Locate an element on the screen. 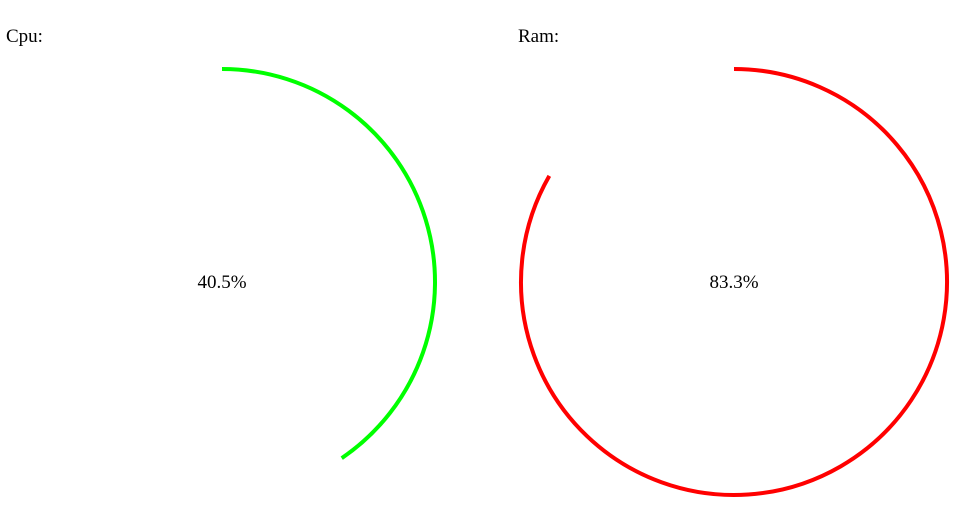 The image size is (958, 507). cpu-label: Cpu: is located at coordinates (24, 36).